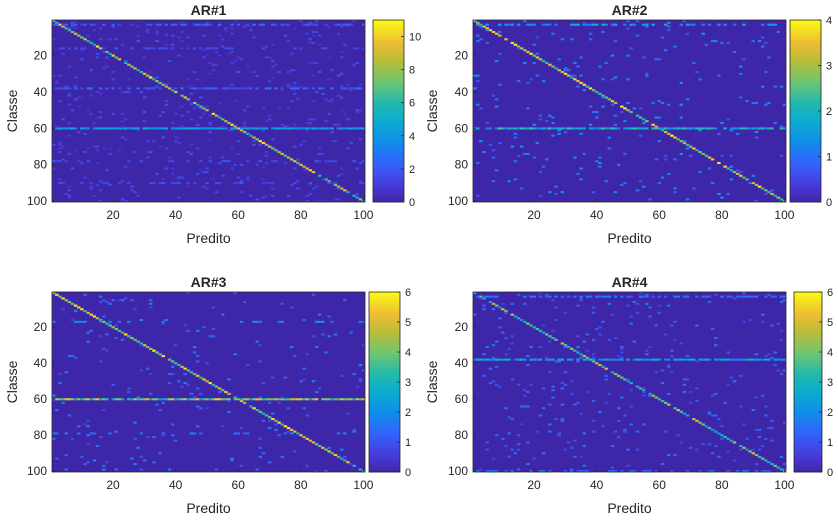  What do you see at coordinates (412, 170) in the screenshot?
I see `colorbar-tick-label: 2` at bounding box center [412, 170].